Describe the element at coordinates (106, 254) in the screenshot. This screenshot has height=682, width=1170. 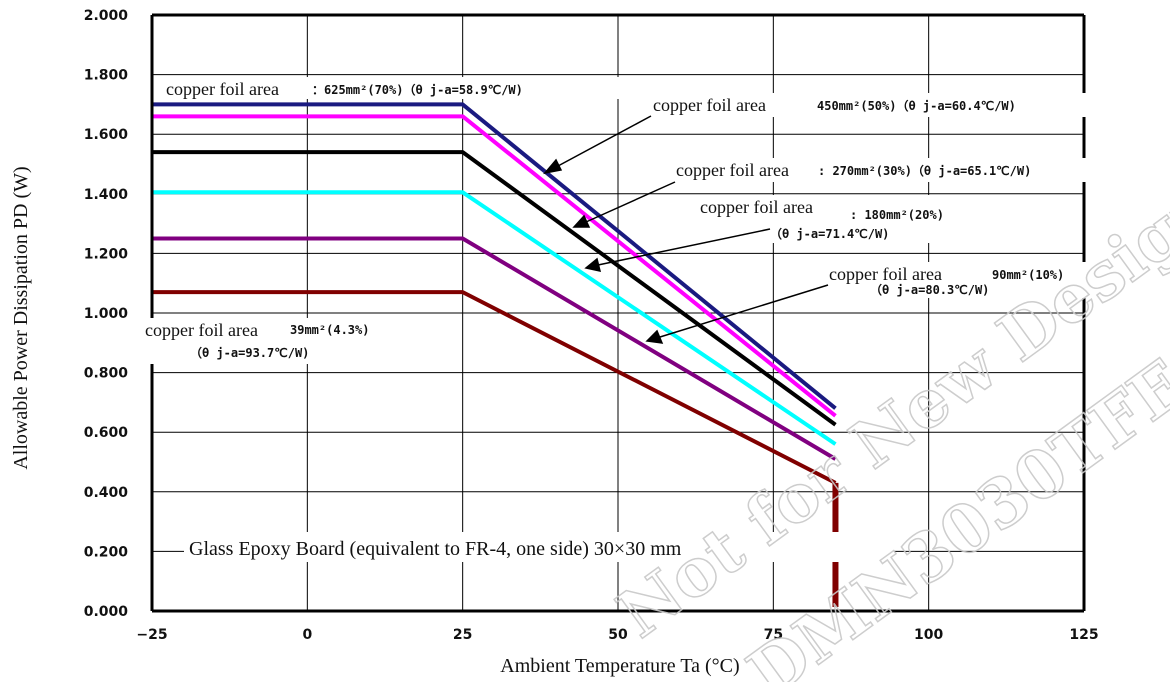
I see `y-tick-label: 1.200` at that location.